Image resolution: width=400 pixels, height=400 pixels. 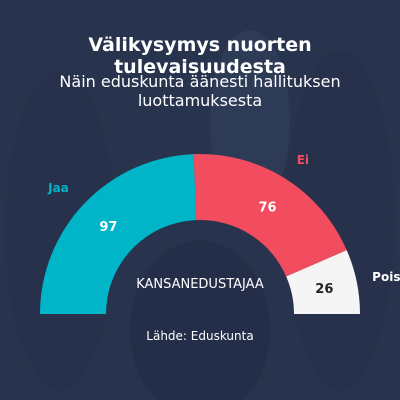 I want to click on category-label-poissa: Poissa, so click(x=386, y=277).